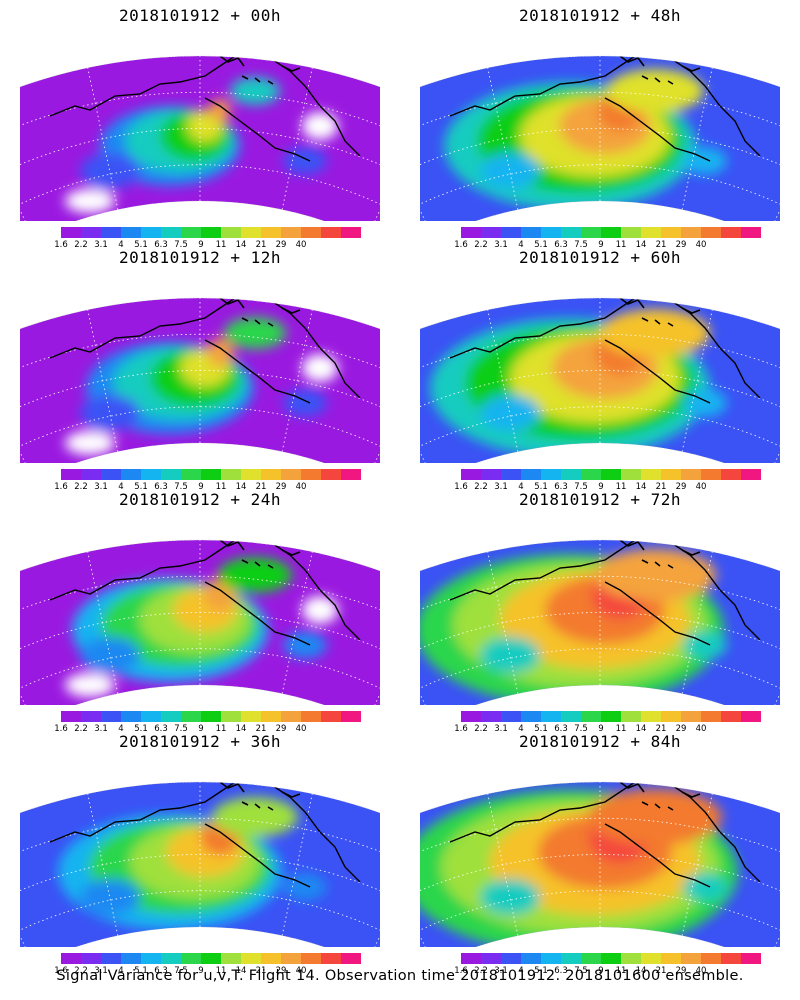  Describe the element at coordinates (701, 487) in the screenshot. I see `colorbar-tick-label: 40` at that location.